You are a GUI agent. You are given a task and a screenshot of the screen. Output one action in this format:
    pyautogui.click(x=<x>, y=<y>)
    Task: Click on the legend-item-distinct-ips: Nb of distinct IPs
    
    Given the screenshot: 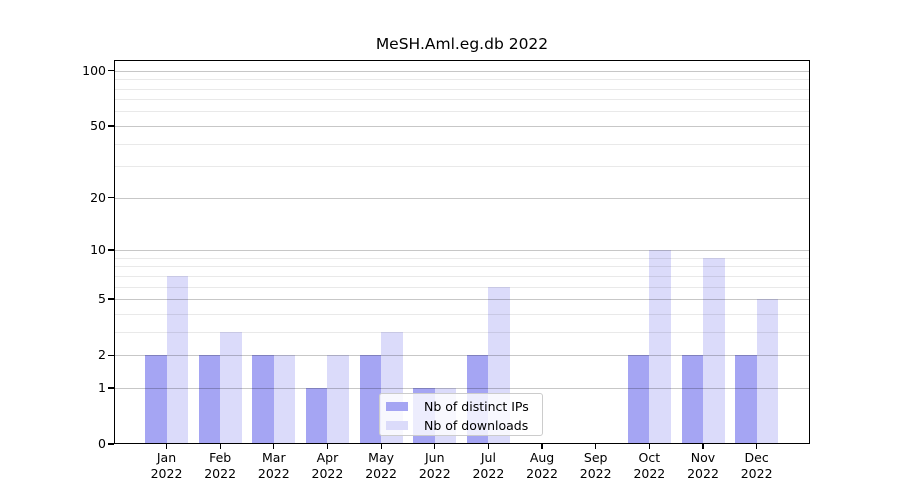 What is the action you would take?
    pyautogui.click(x=464, y=406)
    